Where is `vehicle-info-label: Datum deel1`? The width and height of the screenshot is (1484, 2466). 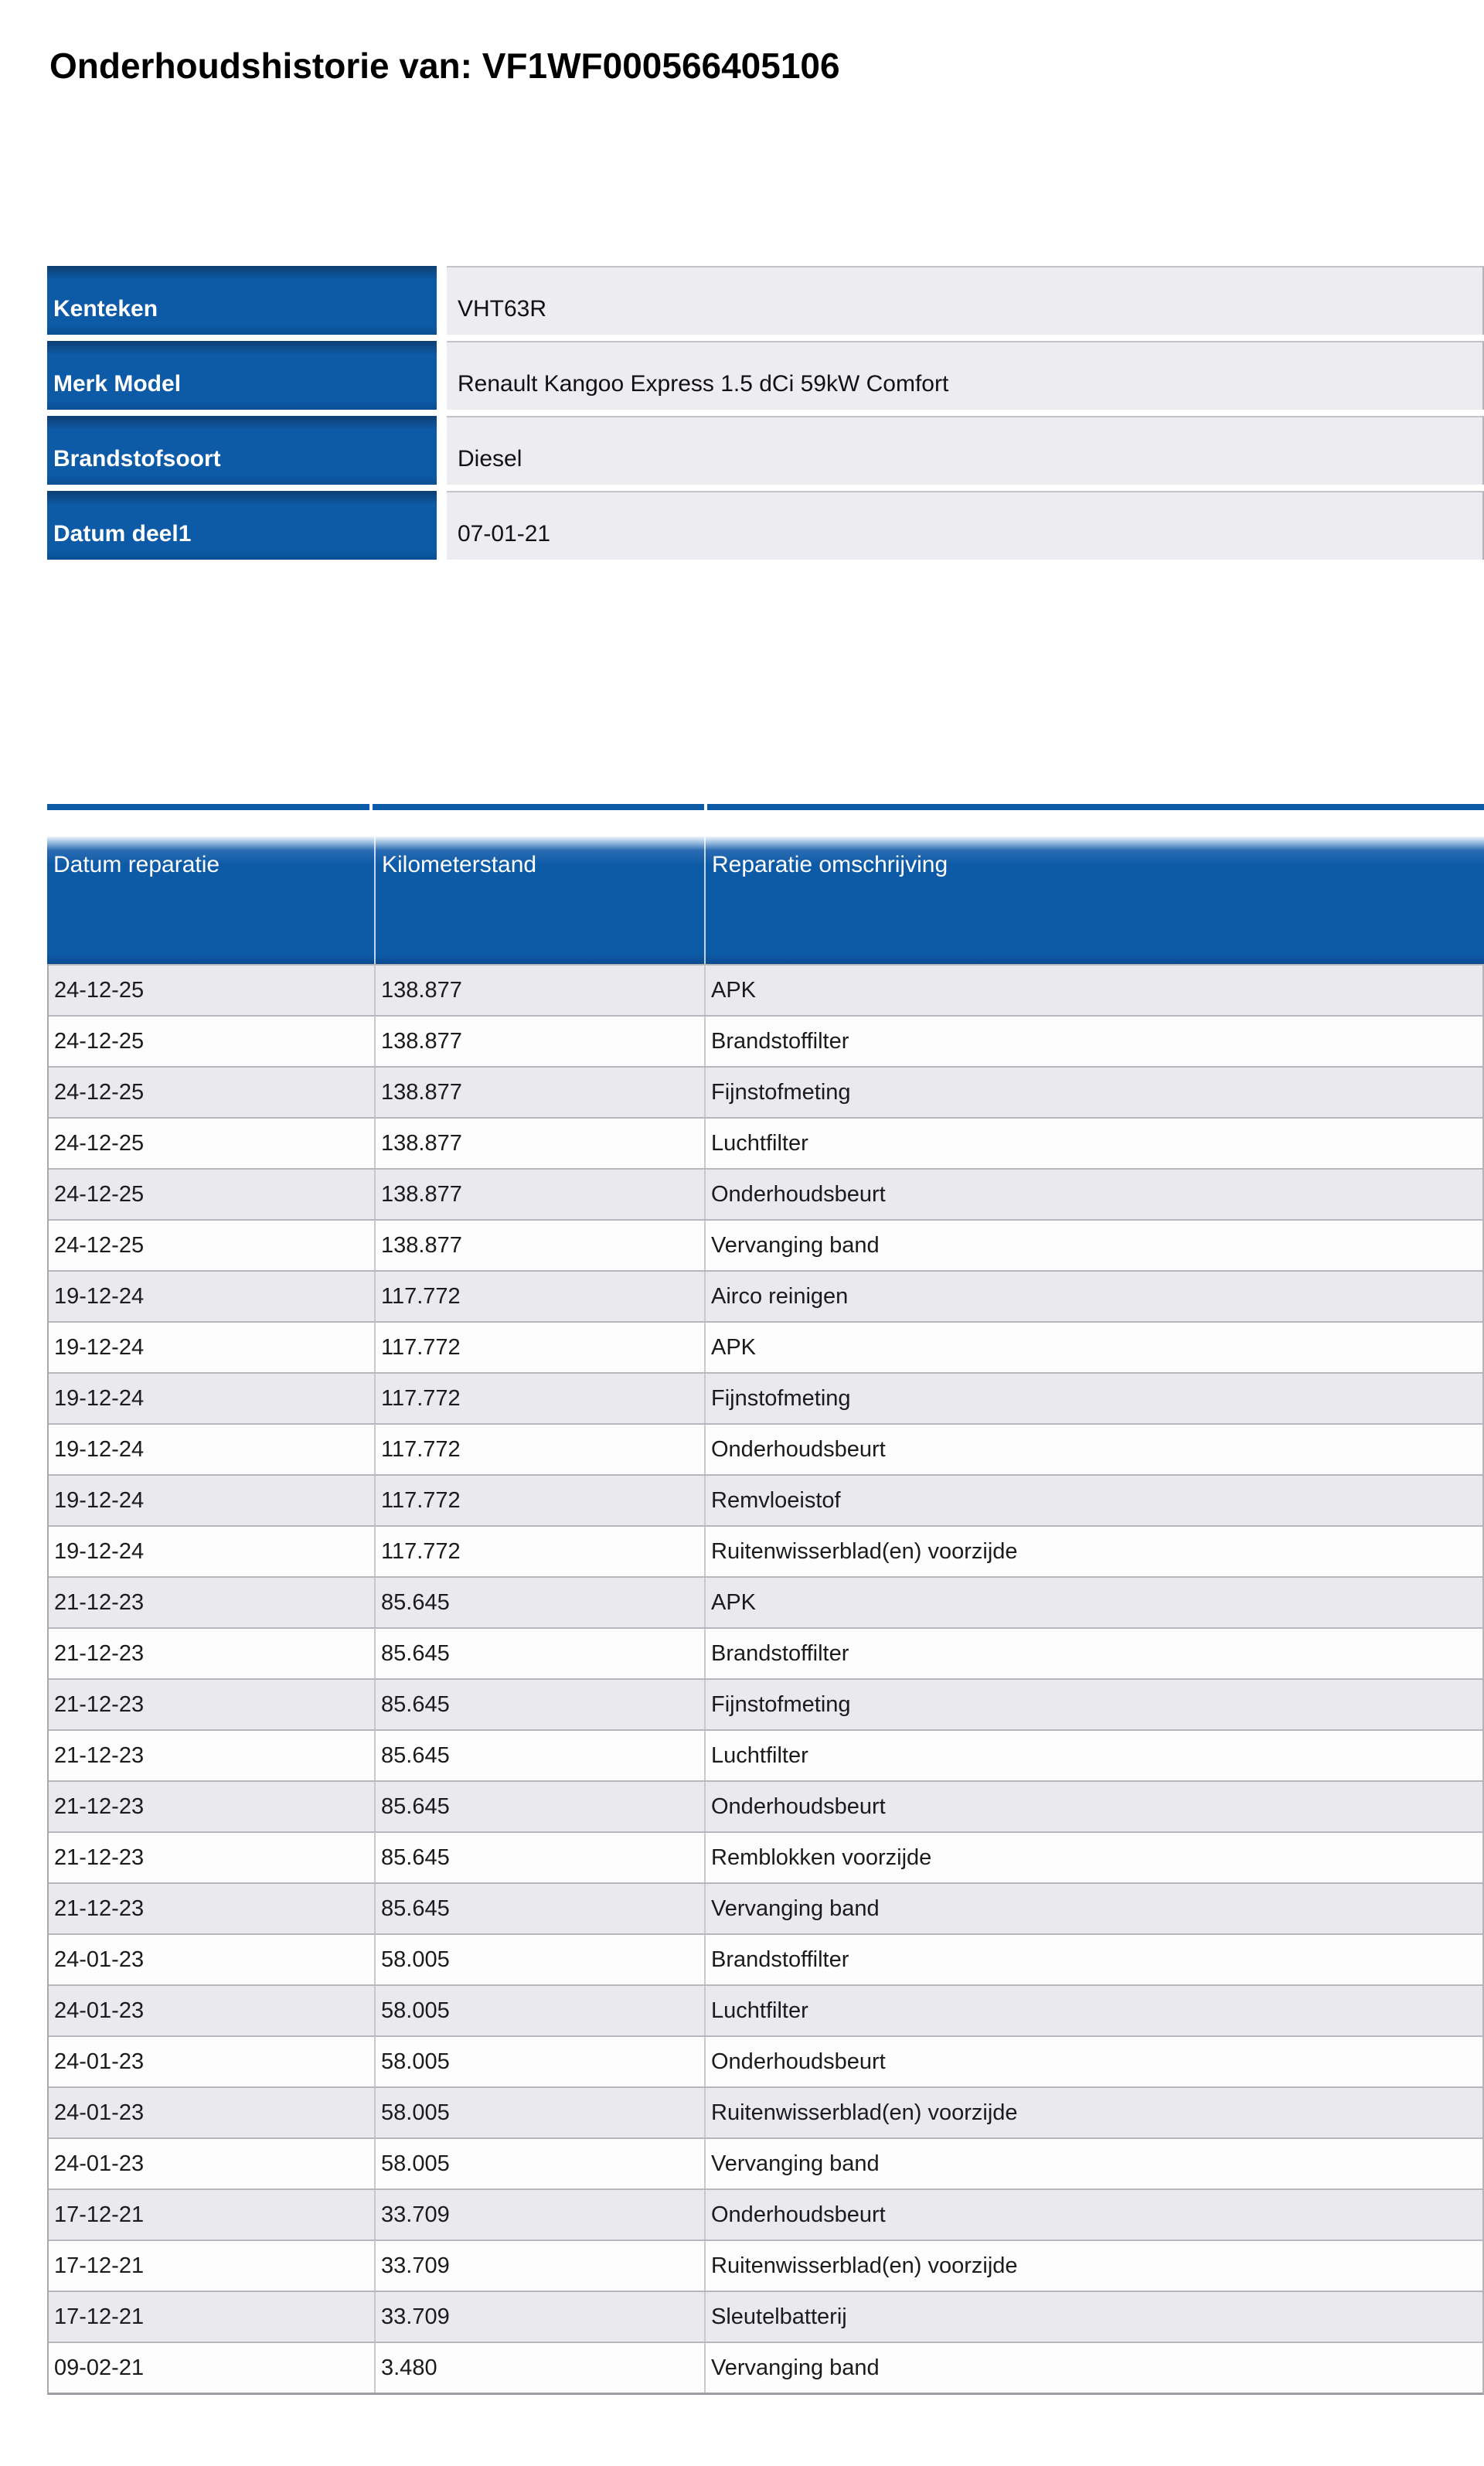
vehicle-info-label: Datum deel1 is located at coordinates (242, 525).